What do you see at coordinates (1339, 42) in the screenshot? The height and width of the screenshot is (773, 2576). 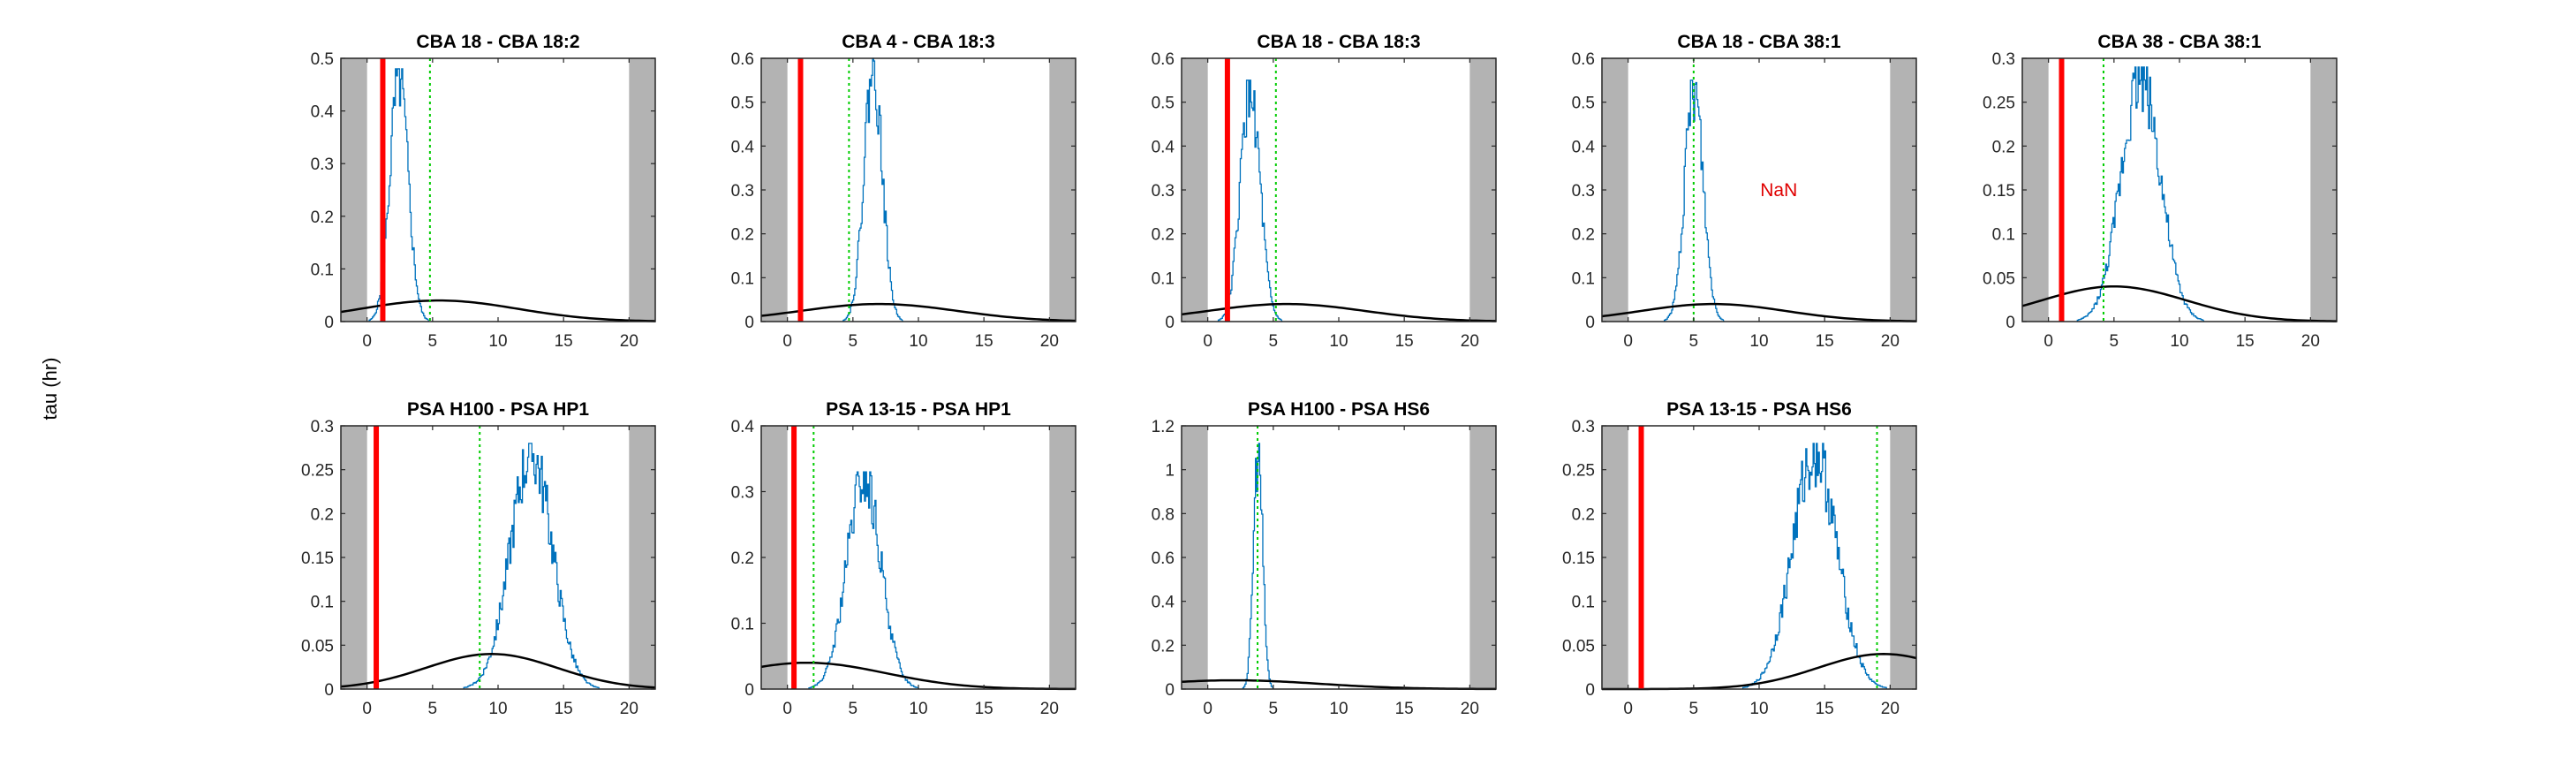 I see `subplot-title: CBA 18 - CBA 18:3` at bounding box center [1339, 42].